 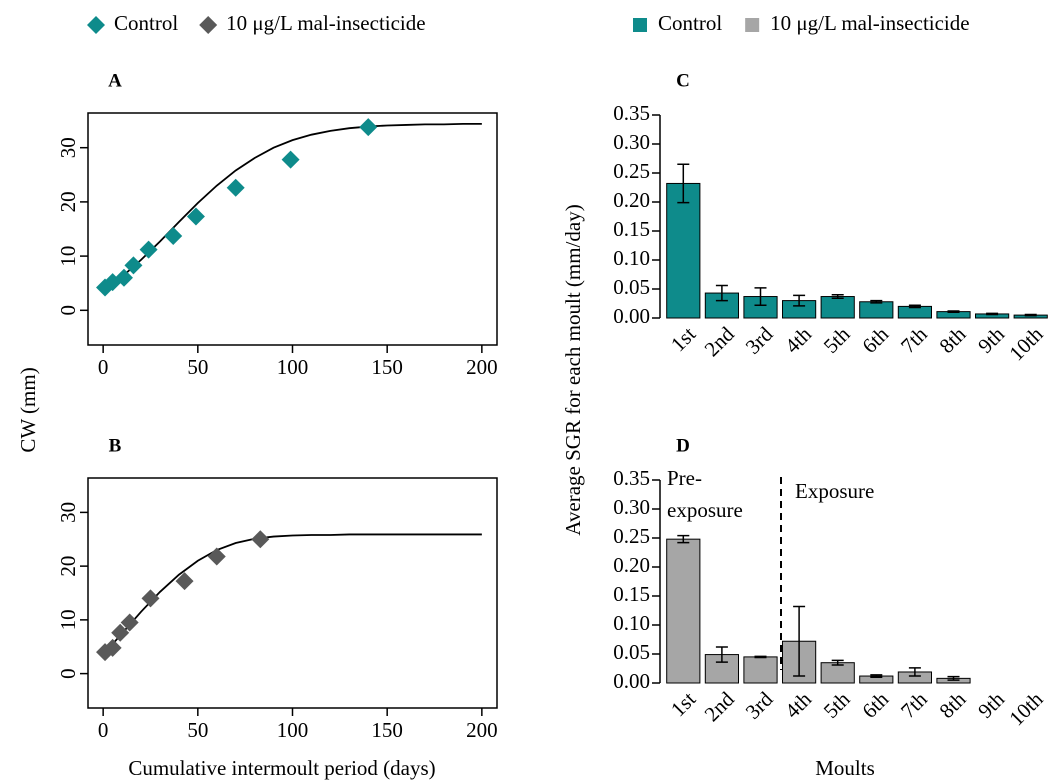 I want to click on annotation: Pre-, so click(x=684, y=478).